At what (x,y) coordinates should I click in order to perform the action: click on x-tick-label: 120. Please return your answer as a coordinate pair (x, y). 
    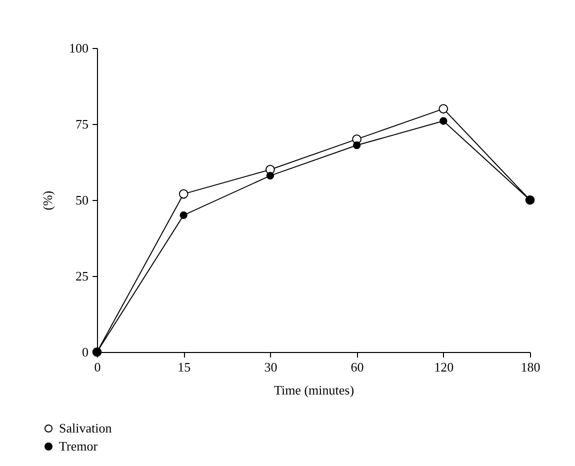
    Looking at the image, I should click on (444, 367).